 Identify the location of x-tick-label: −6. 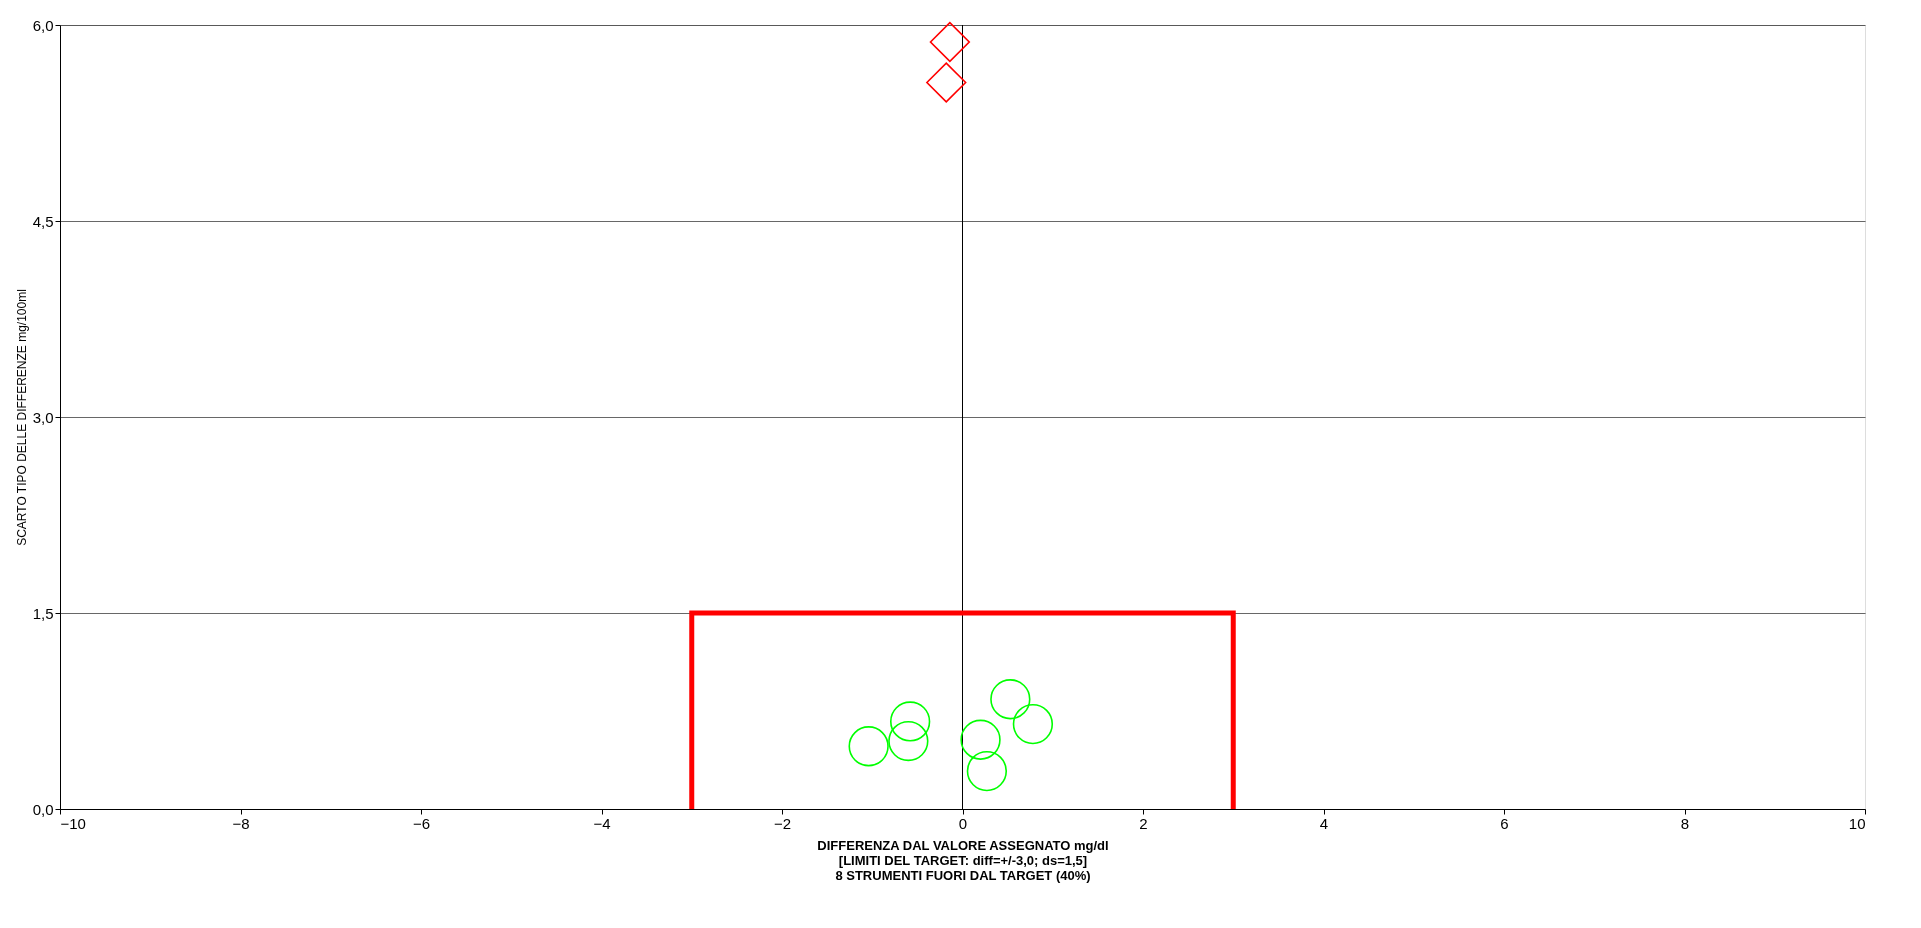
(421, 823).